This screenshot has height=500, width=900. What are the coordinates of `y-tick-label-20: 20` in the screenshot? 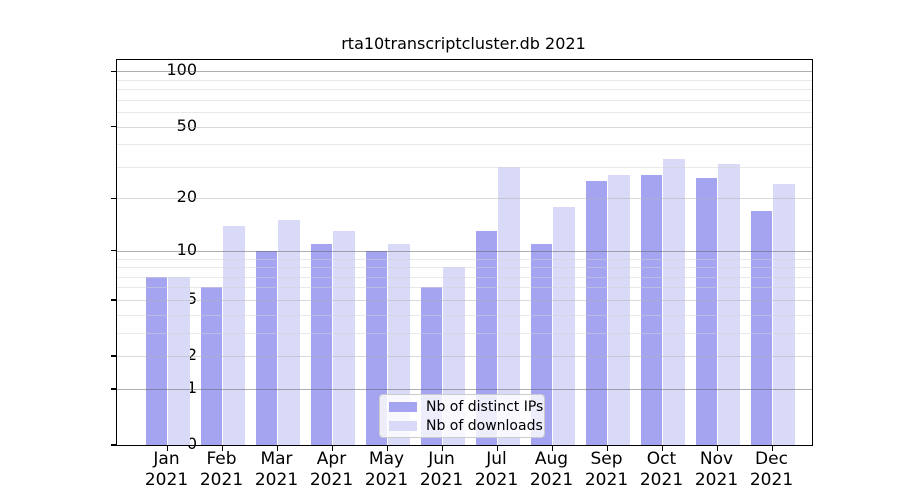 It's located at (186, 197).